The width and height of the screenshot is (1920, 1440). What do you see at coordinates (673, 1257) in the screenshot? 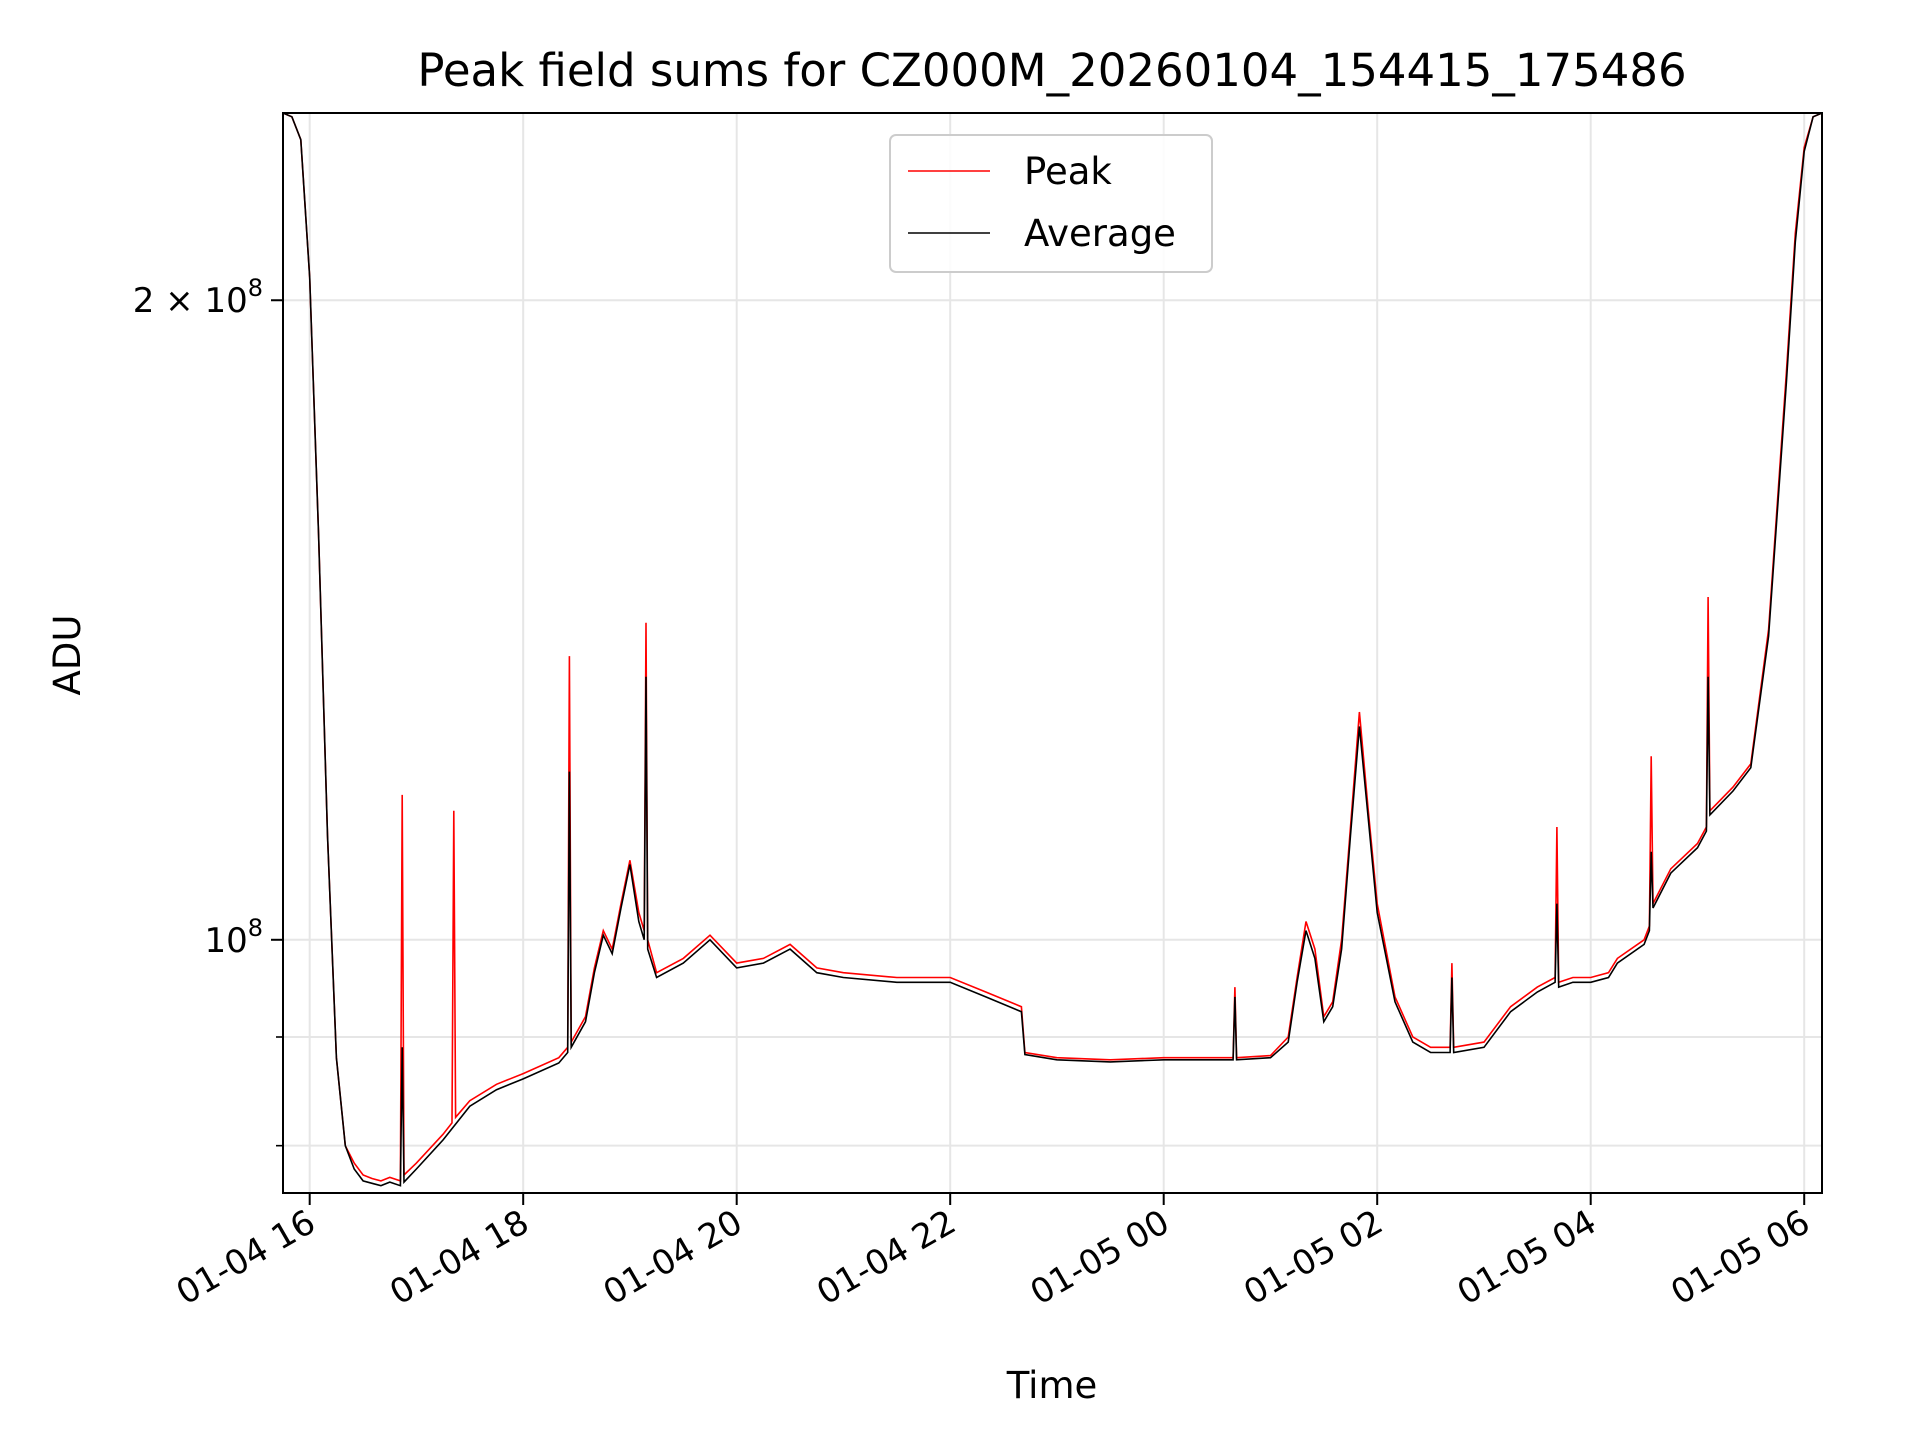
I see `x-tick-label: 01-04 20` at bounding box center [673, 1257].